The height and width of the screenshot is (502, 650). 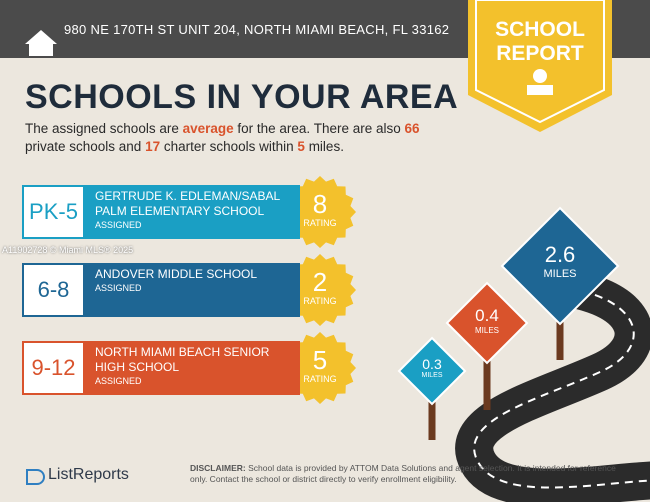 What do you see at coordinates (218, 468) in the screenshot?
I see `disclaimer-label: DISCLAIMER:` at bounding box center [218, 468].